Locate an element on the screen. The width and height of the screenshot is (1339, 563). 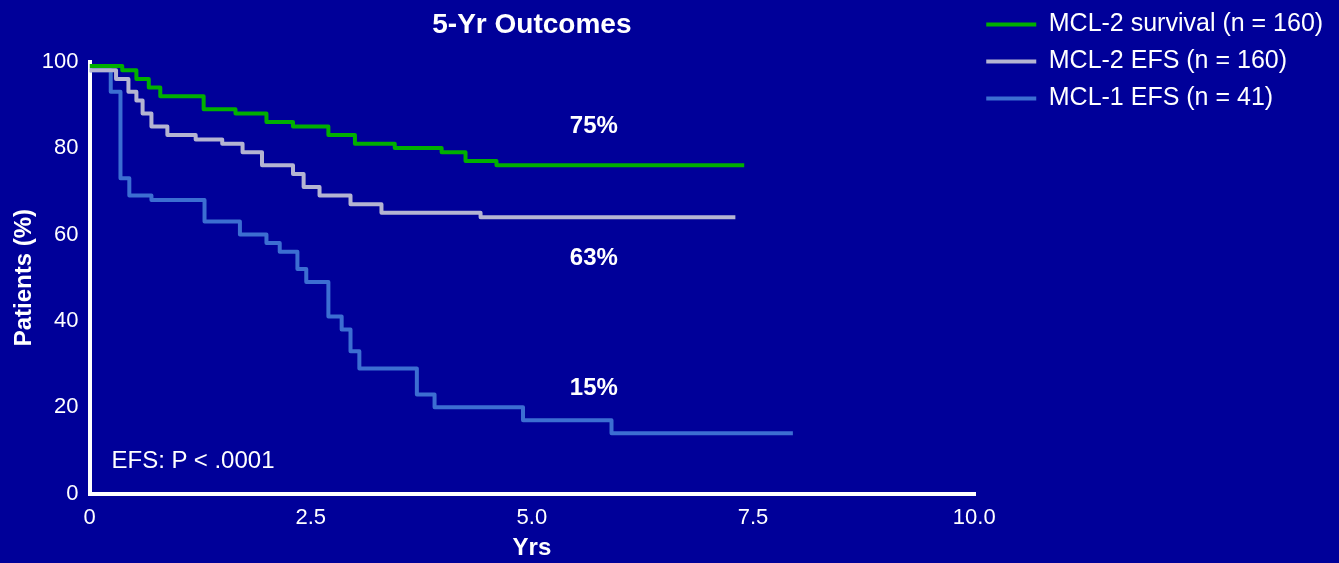
x-tick-label: 10.0 is located at coordinates (974, 517).